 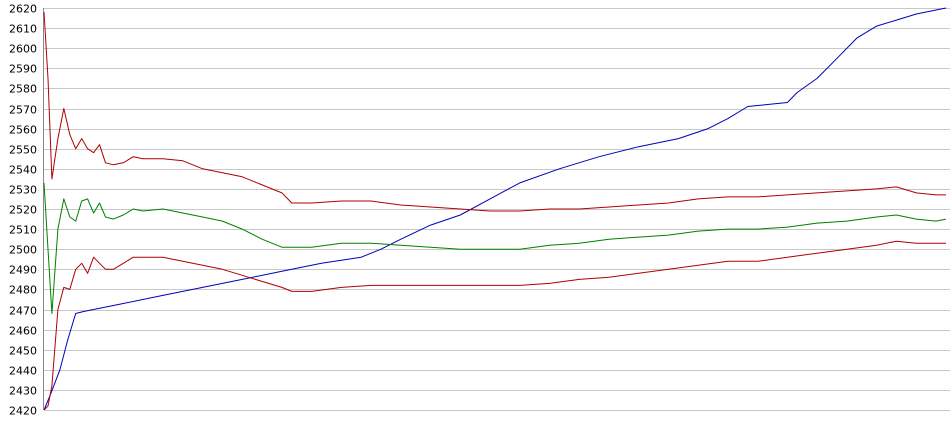 I want to click on y-tick-label: 2430, so click(x=23, y=391).